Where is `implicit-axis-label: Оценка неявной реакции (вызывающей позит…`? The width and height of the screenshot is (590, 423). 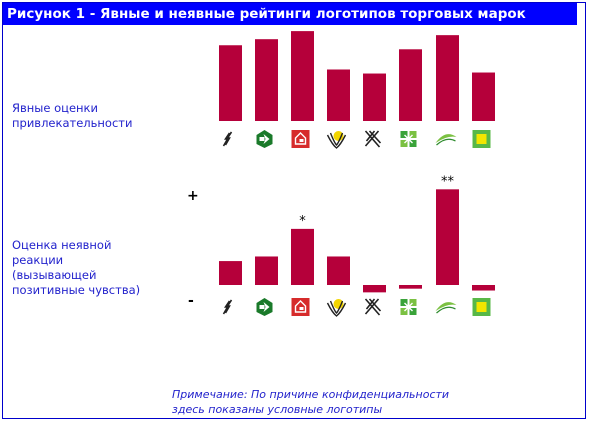
implicit-axis-label: Оценка неявной реакции (вызывающей позит… is located at coordinates (76, 268).